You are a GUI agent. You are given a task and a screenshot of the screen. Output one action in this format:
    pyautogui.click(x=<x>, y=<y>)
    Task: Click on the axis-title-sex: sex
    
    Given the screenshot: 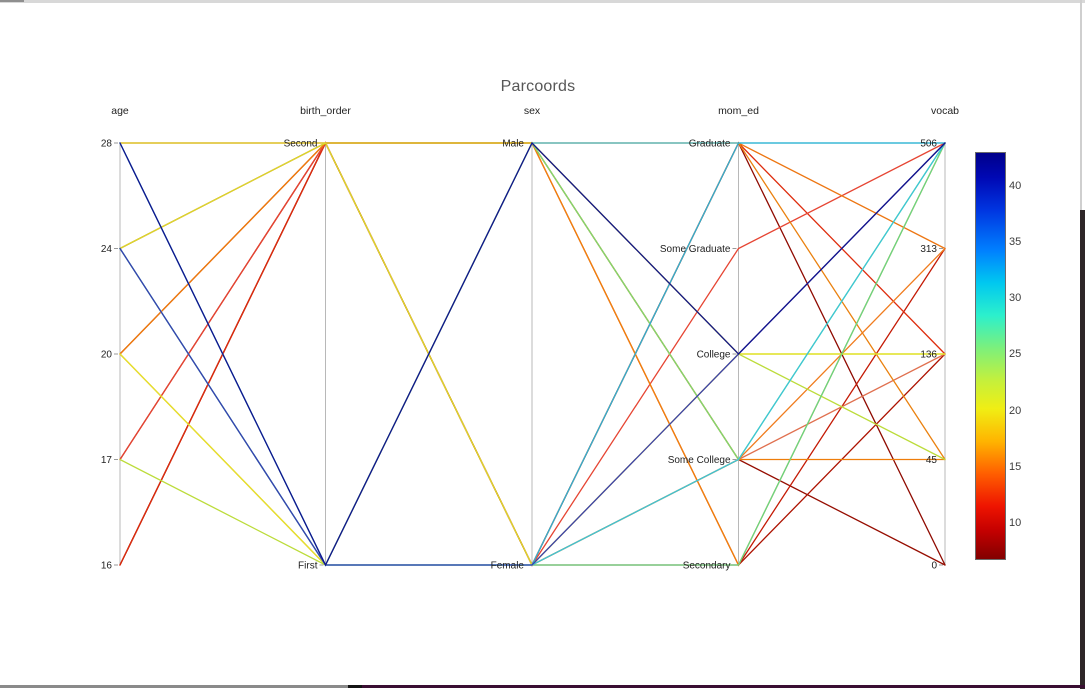 What is the action you would take?
    pyautogui.click(x=532, y=111)
    